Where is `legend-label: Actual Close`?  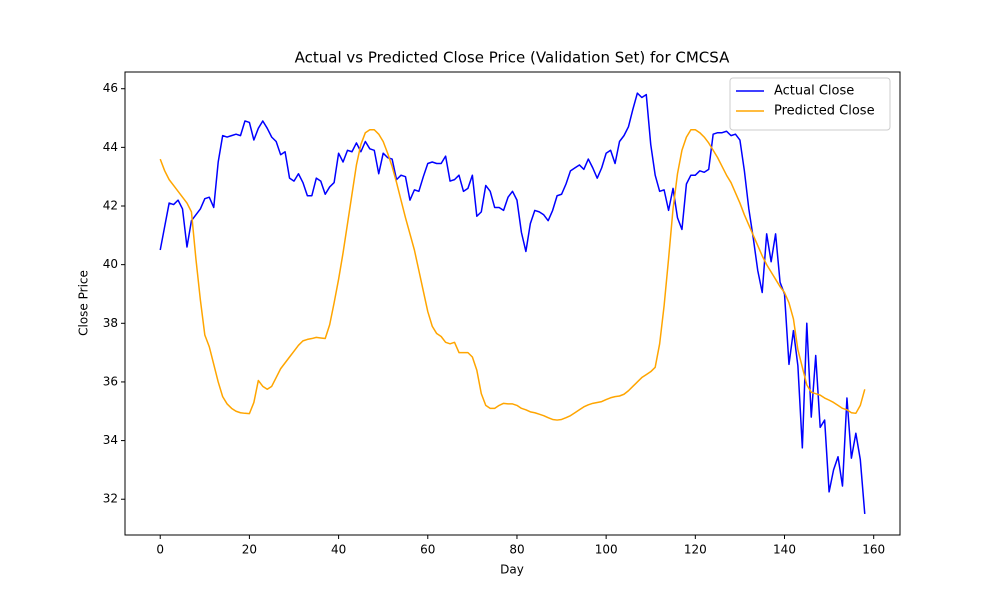 legend-label: Actual Close is located at coordinates (814, 91).